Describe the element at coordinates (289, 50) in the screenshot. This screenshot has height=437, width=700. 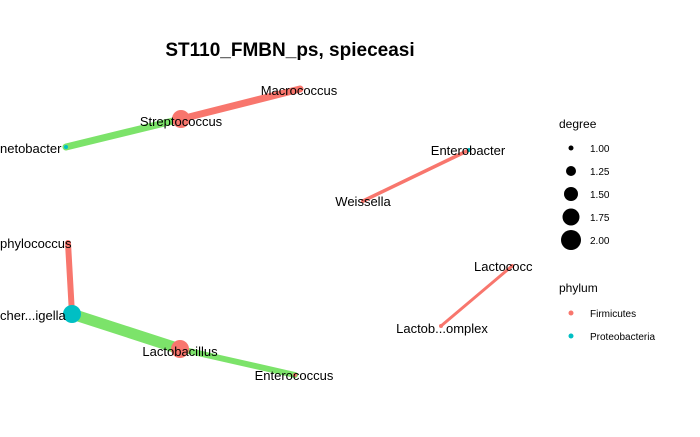
I see `plot-title: ST110_FMBN_ps, spieceasi` at that location.